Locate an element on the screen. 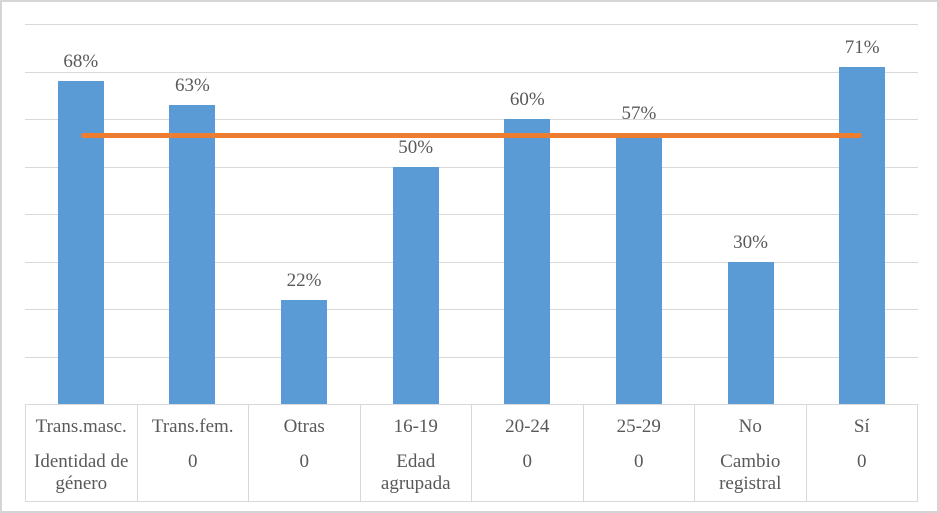  reference-line is located at coordinates (471, 136).